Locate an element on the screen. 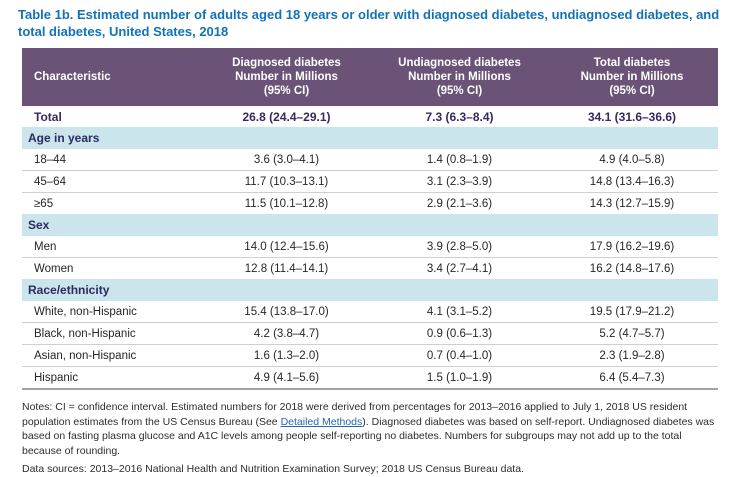 This screenshot has height=477, width=740. cell-diagnosed: 11.7 (10.3–13.1) is located at coordinates (286, 181).